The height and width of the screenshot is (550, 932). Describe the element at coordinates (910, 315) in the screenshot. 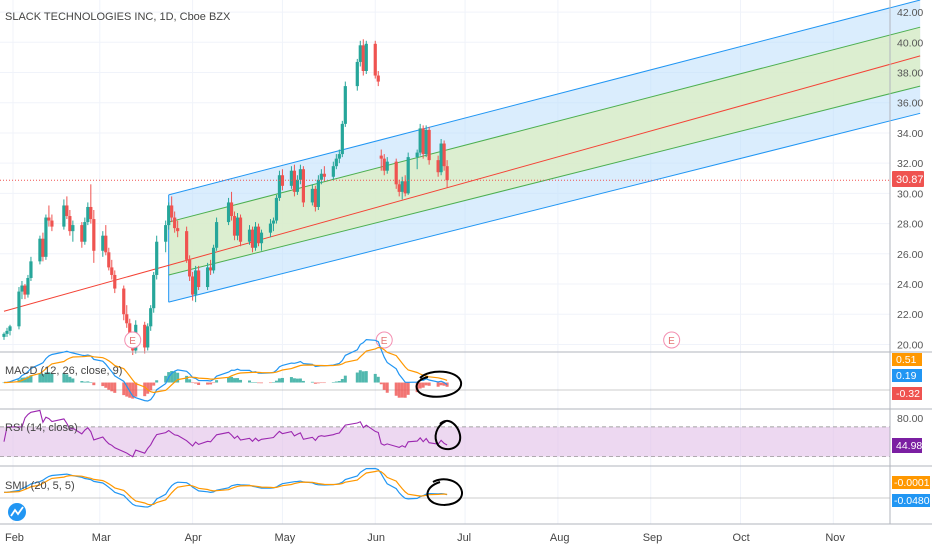

I see `price-tick: 22.00` at that location.